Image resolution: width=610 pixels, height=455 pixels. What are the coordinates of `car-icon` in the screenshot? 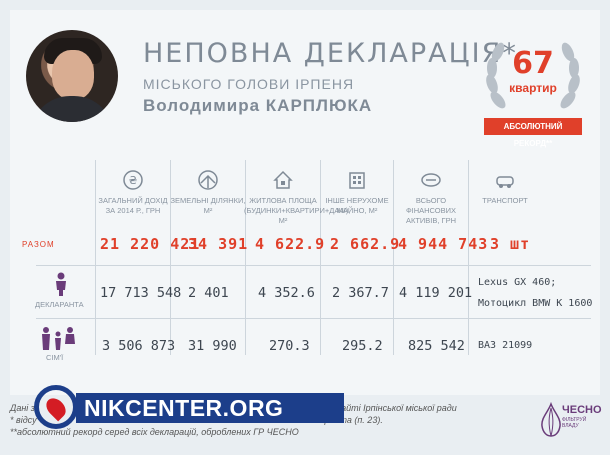 It's located at (505, 182).